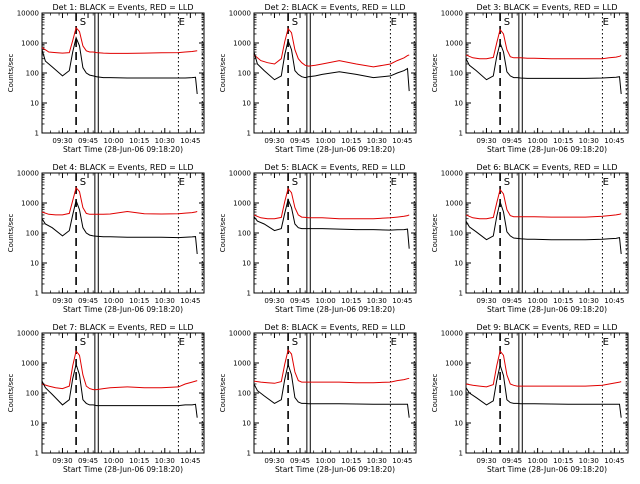  What do you see at coordinates (335, 167) in the screenshot?
I see `chart-title: Det 5: BLACK = Events, RED = LLD` at bounding box center [335, 167].